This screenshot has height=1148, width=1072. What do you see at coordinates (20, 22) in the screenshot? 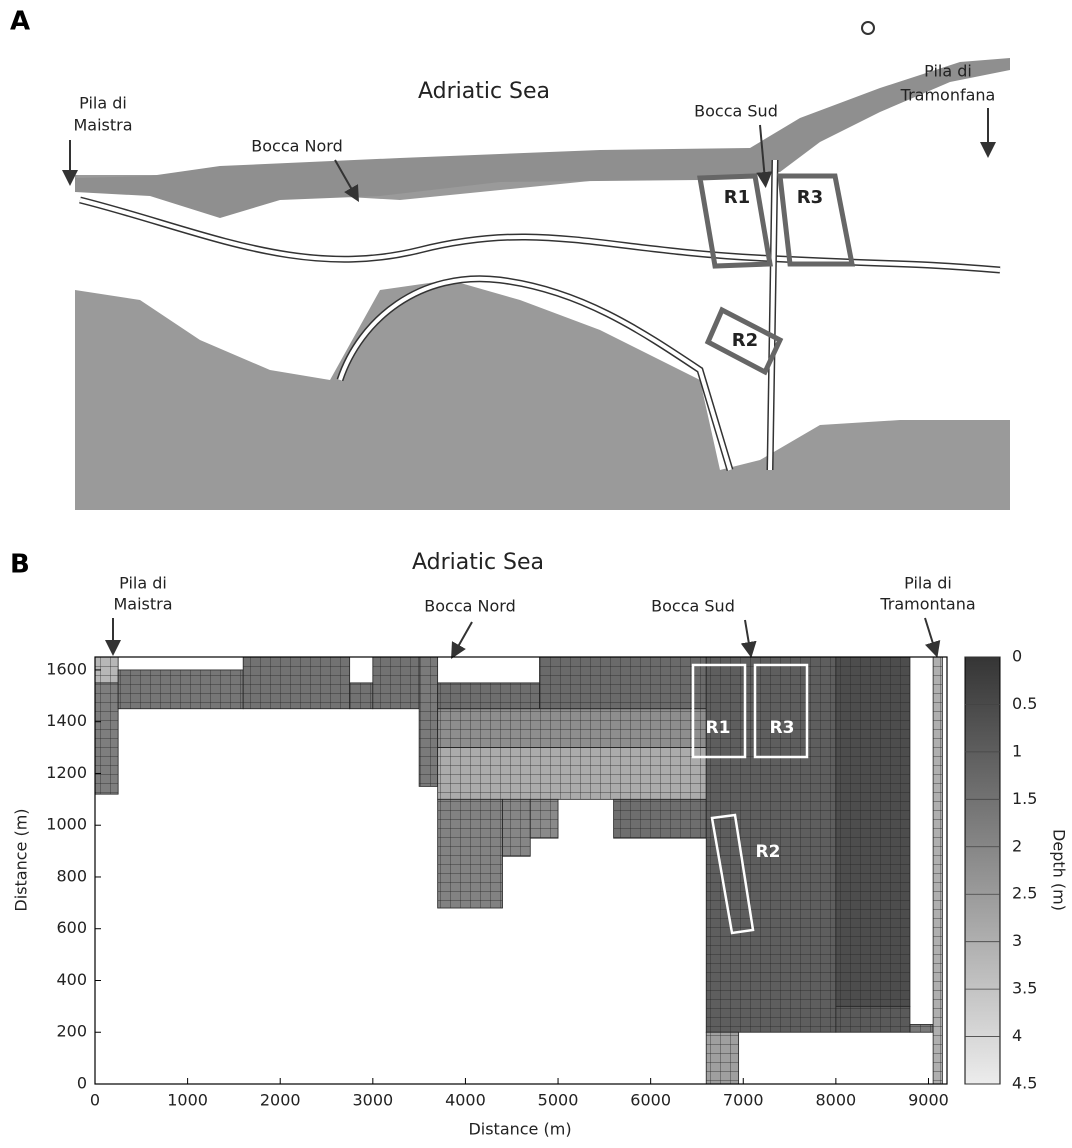
I see `panel-label: A` at bounding box center [20, 22].